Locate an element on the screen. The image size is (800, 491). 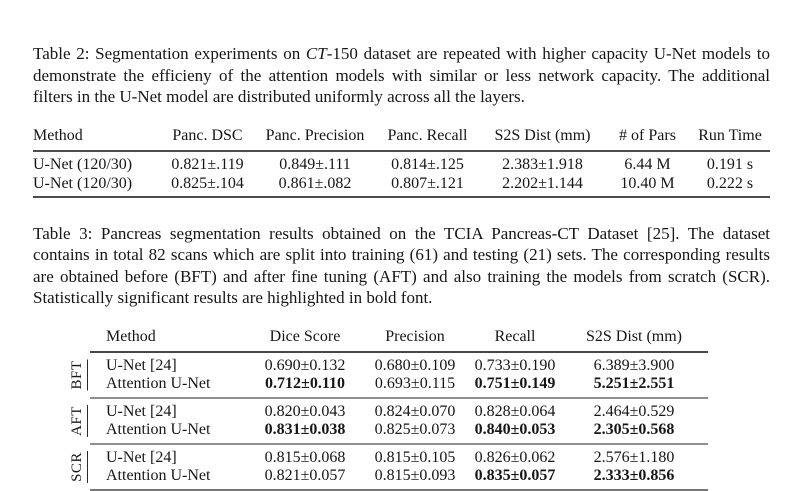
table2-caption-italic-term: CT is located at coordinates (316, 53).